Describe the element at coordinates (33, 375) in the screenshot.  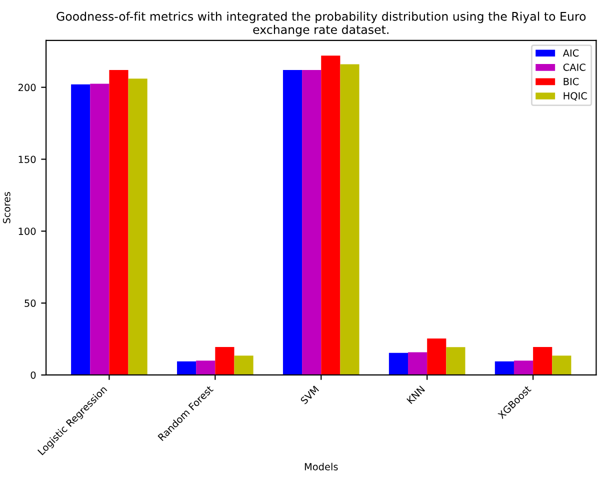
I see `y-tick-label: 0` at that location.